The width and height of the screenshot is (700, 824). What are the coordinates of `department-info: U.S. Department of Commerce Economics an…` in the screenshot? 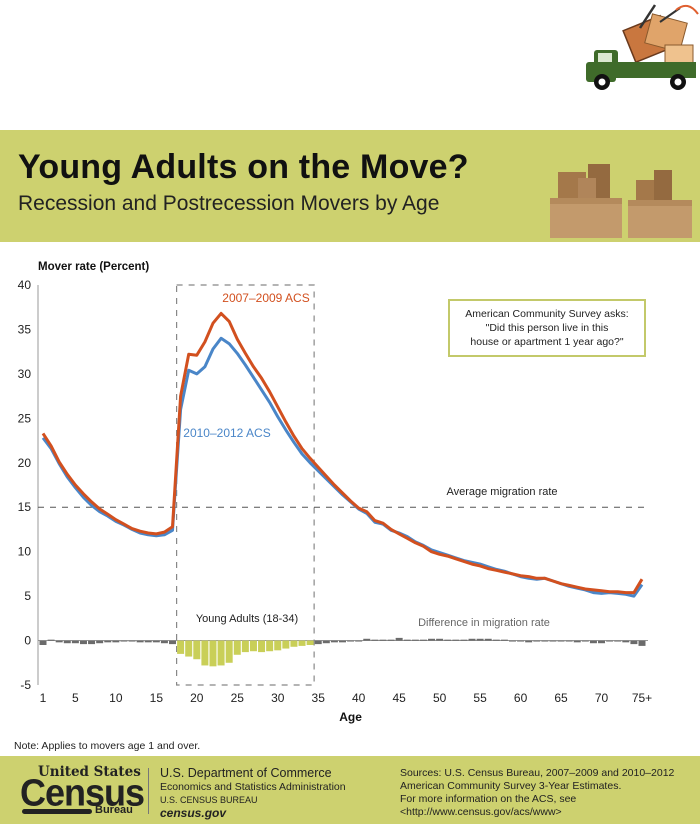 It's located at (253, 793).